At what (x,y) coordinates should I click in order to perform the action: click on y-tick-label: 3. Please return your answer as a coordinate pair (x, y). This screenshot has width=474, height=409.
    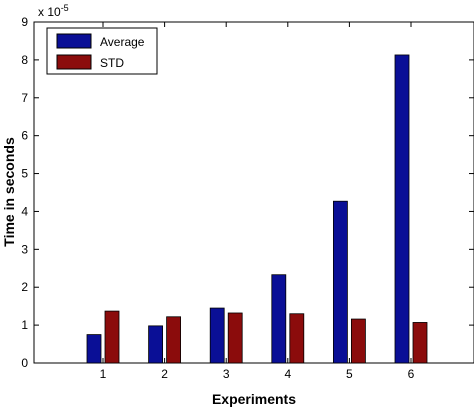
    Looking at the image, I should click on (24, 249).